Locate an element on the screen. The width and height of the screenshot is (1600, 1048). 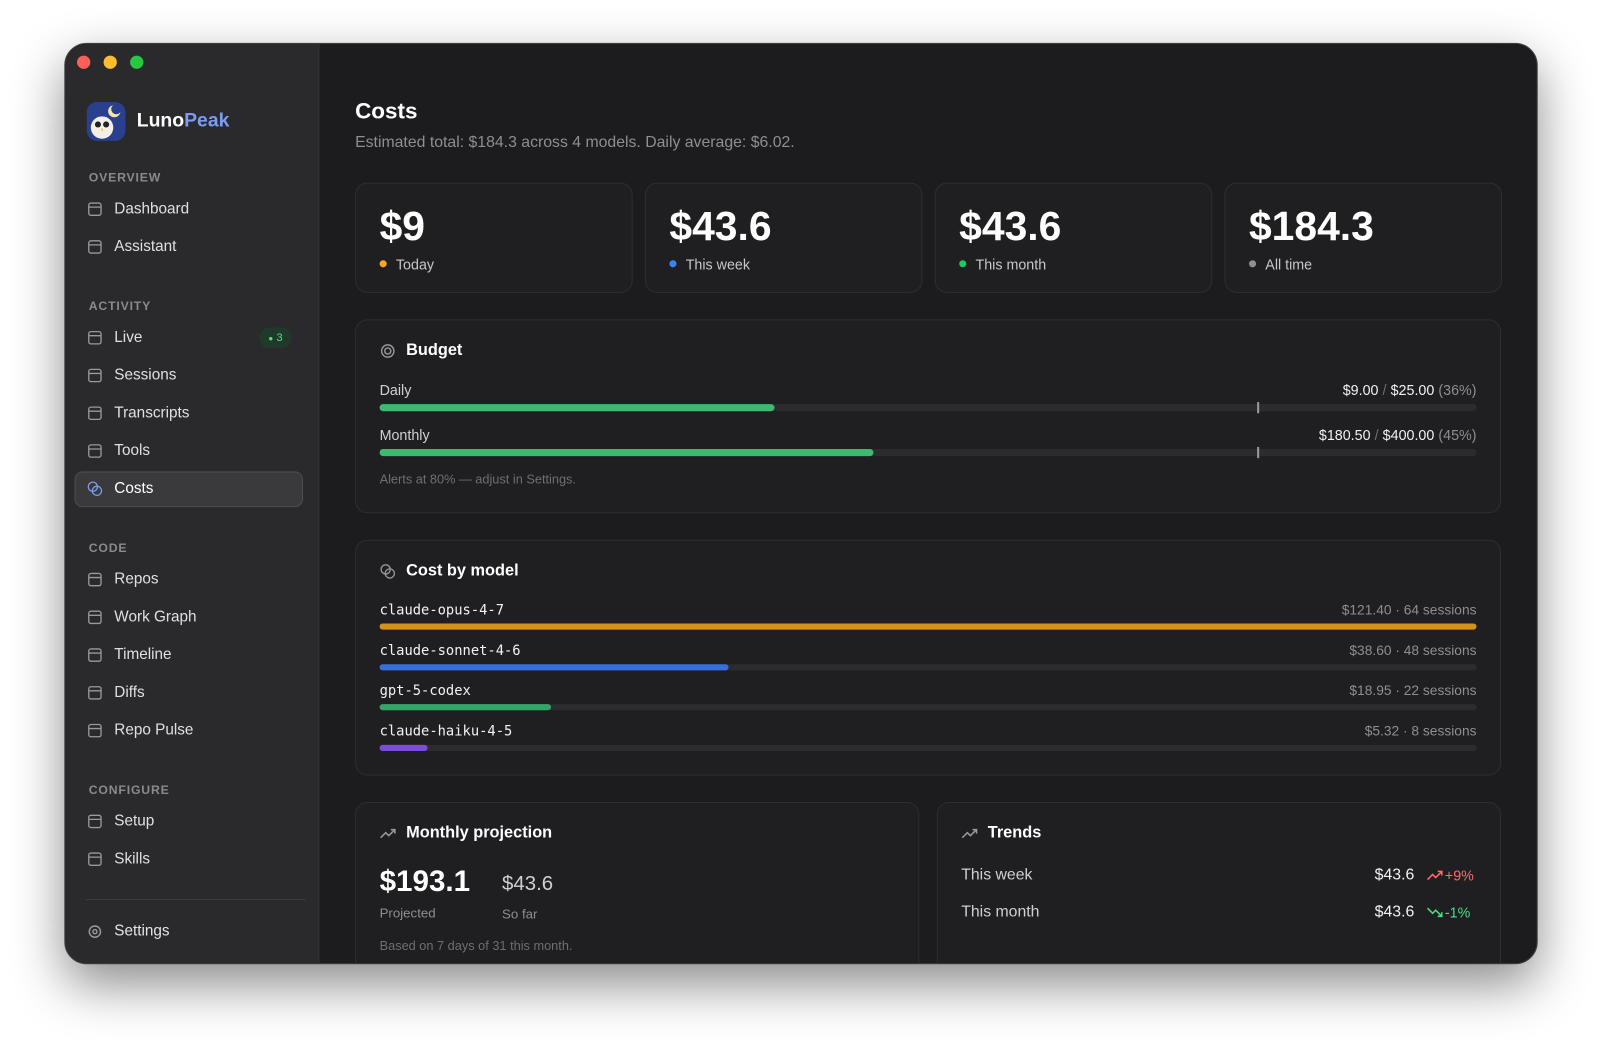
cost-icon is located at coordinates (388, 571).